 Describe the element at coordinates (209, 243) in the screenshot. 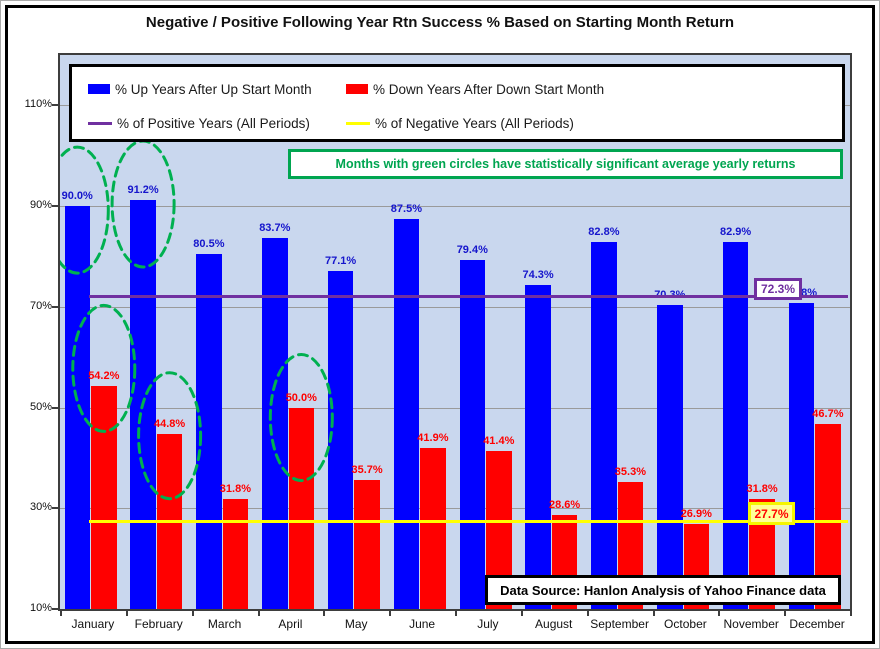

I see `bar-value-up-march: 80.5%` at that location.